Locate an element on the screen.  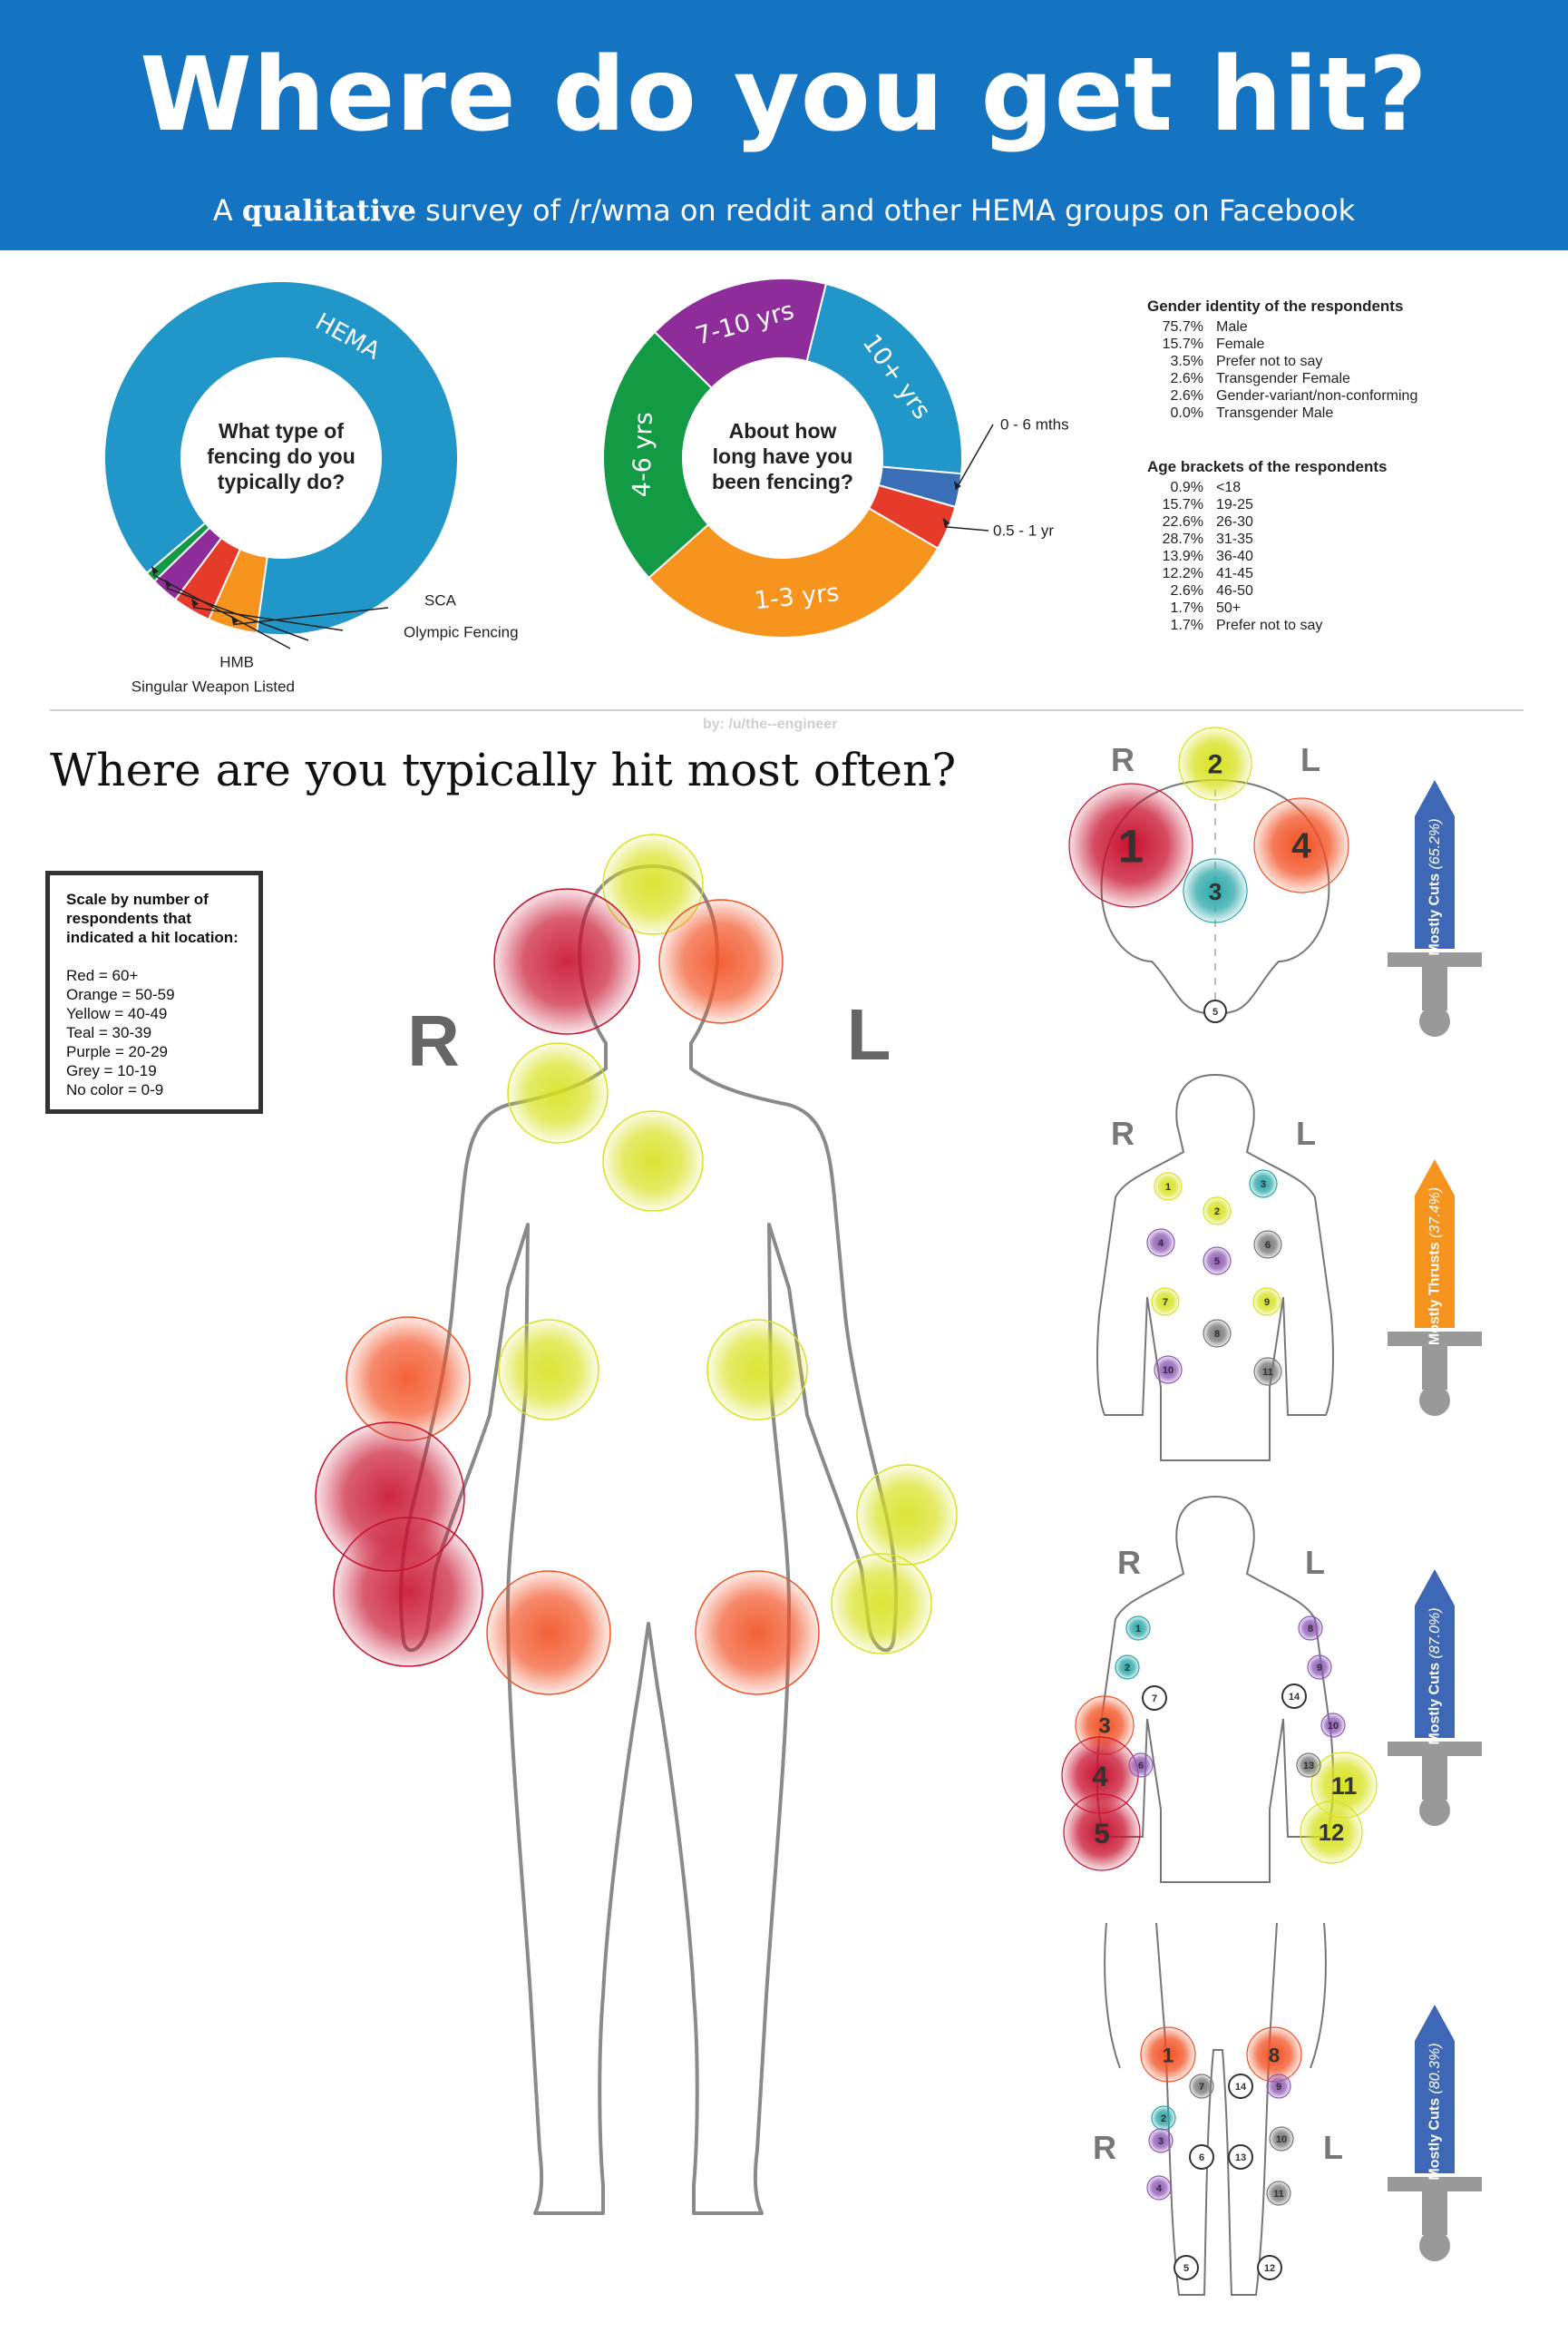
age-label: 36-40 is located at coordinates (1234, 556).